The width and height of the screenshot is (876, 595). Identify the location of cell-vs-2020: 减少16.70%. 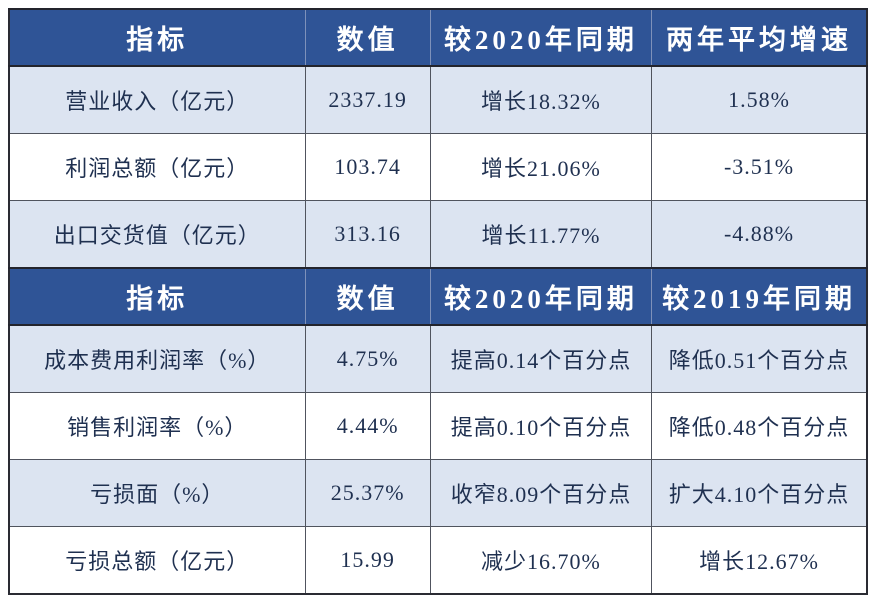
(541, 560).